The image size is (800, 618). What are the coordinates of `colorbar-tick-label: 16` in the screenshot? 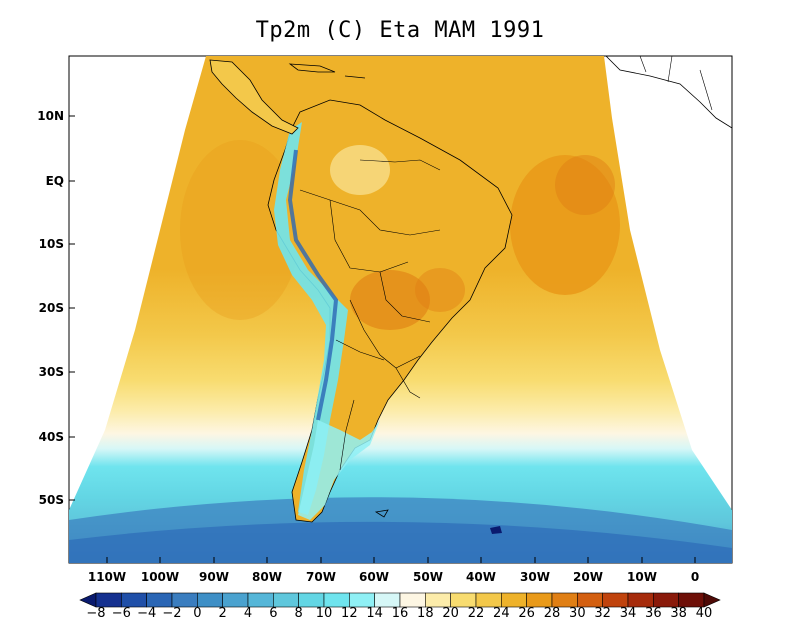 It's located at (400, 612).